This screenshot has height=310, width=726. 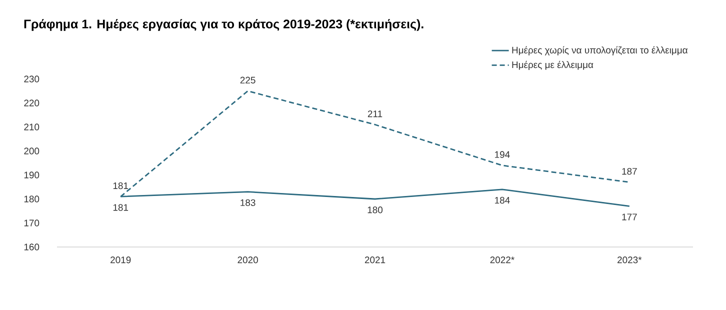 I want to click on x-tick-label: 2023*, so click(x=630, y=260).